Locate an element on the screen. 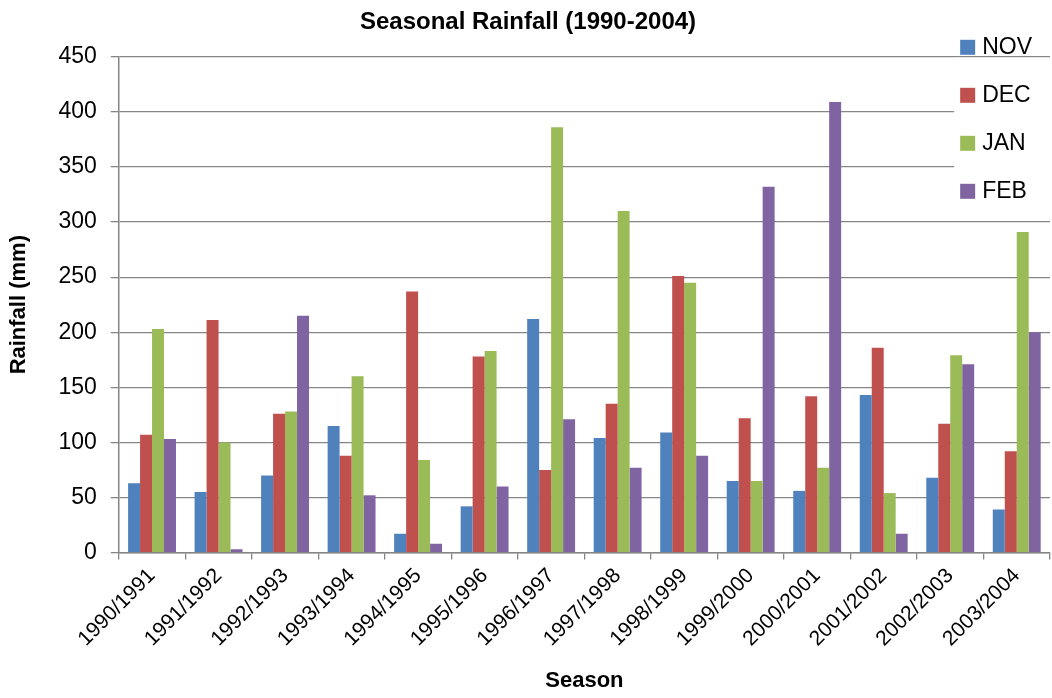  y-tick-label: 0 is located at coordinates (90, 550).